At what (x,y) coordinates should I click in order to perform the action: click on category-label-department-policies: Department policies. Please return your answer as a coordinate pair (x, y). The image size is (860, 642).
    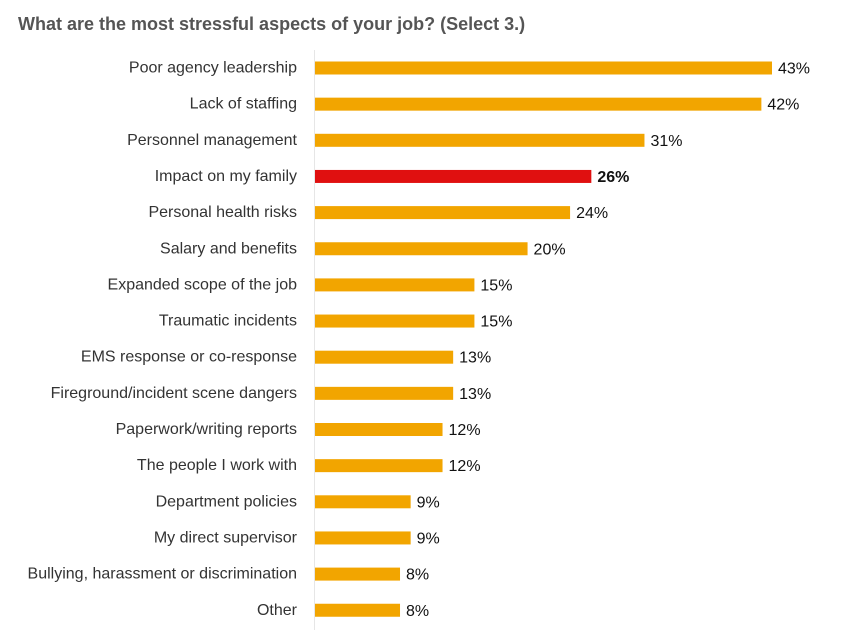
    Looking at the image, I should click on (226, 501).